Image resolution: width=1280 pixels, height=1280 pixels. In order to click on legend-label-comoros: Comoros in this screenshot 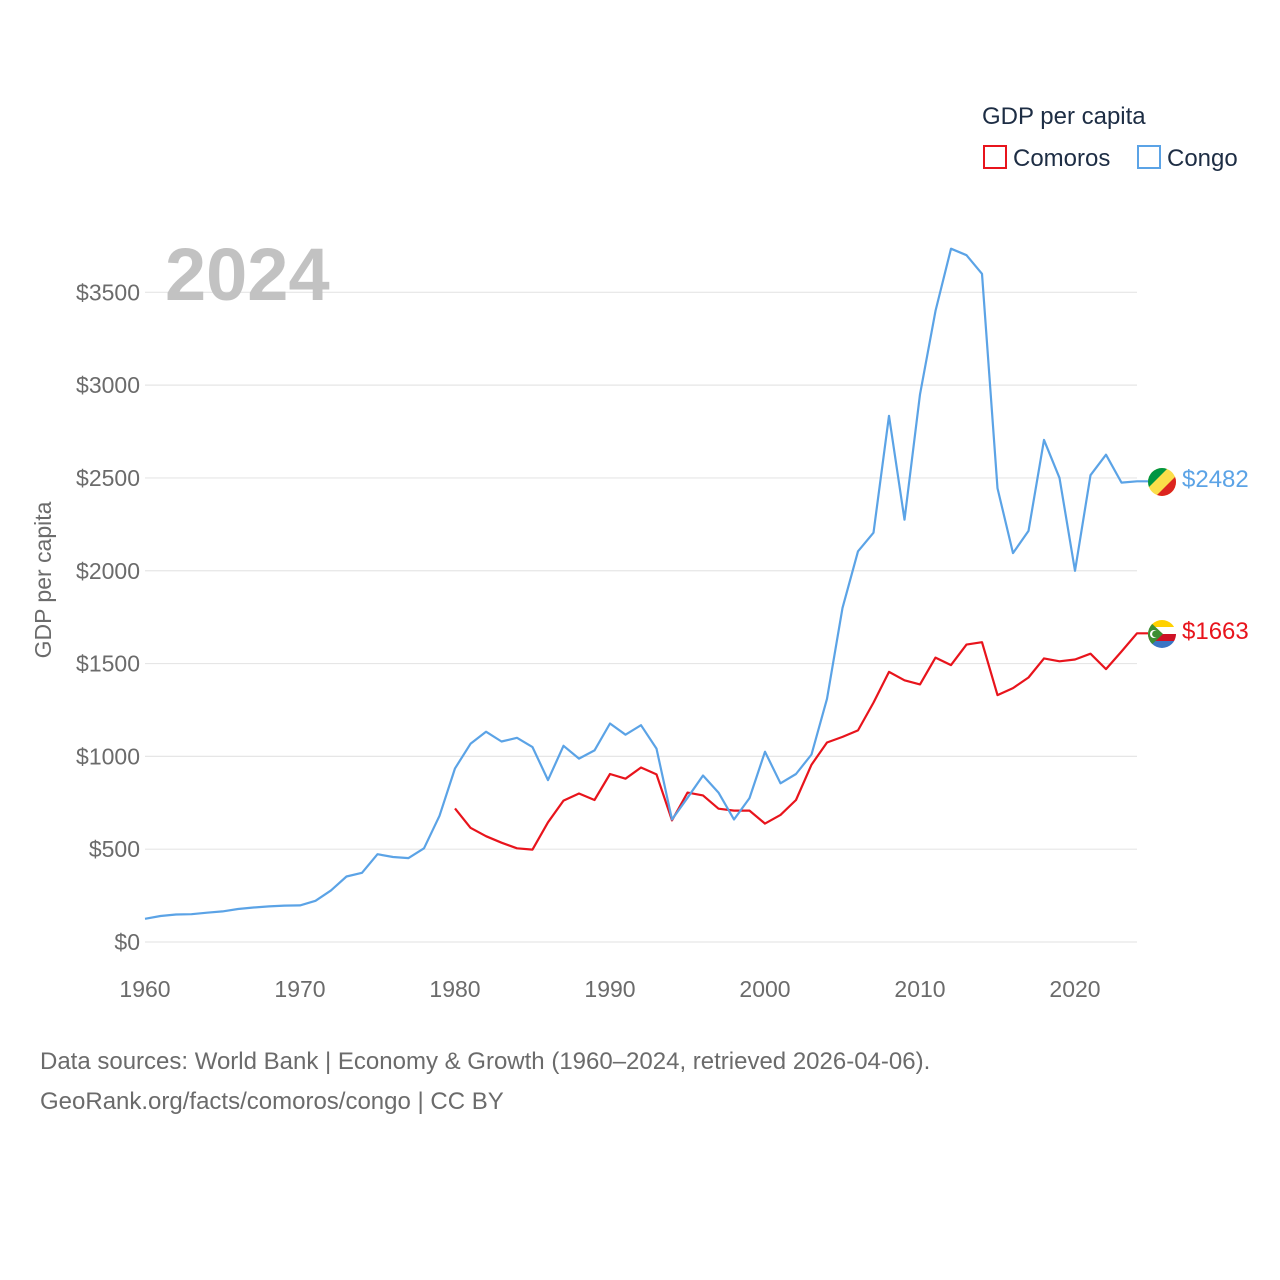, I will do `click(1061, 158)`.